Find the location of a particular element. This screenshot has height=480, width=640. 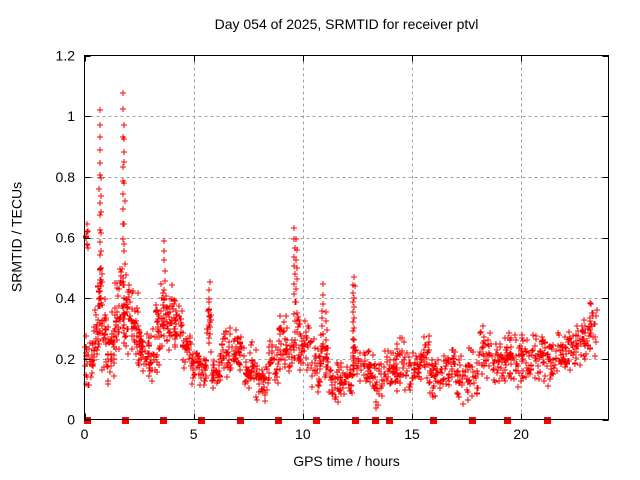

y-tick-label: 1 is located at coordinates (71, 116).